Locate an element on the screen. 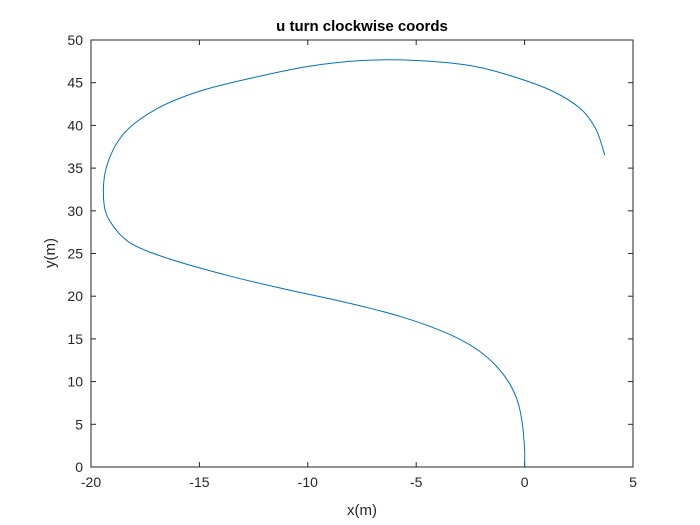 The width and height of the screenshot is (700, 525). y-tick-label: 10 is located at coordinates (75, 382).